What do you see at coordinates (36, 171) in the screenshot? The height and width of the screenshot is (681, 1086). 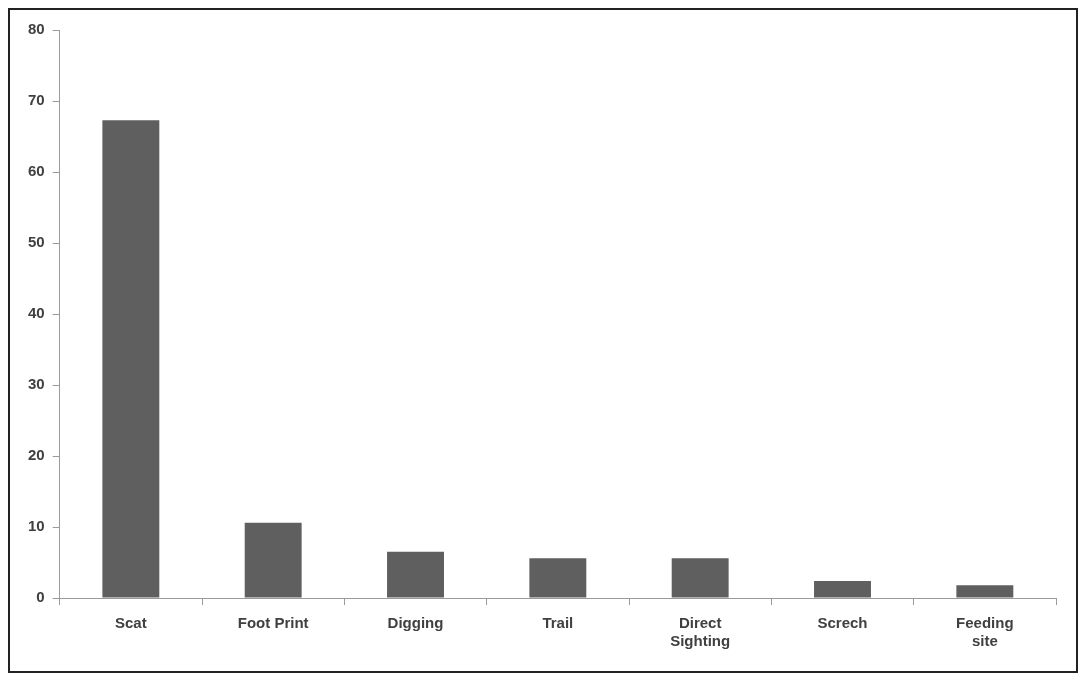 I see `y-tick-label: 60` at bounding box center [36, 171].